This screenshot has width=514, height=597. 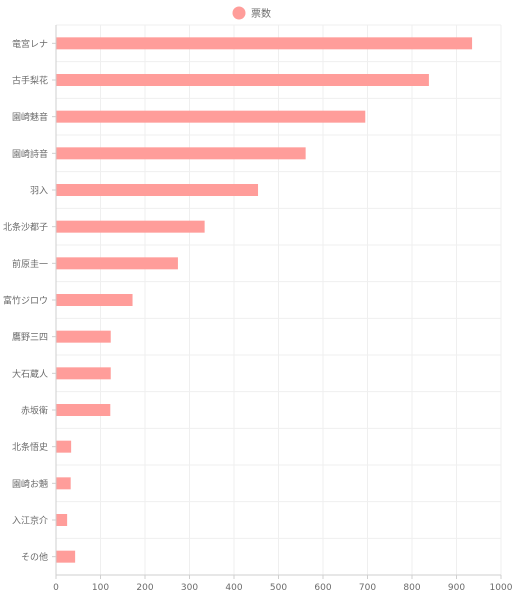 What do you see at coordinates (144, 588) in the screenshot?
I see `x-tick-label: 200` at bounding box center [144, 588].